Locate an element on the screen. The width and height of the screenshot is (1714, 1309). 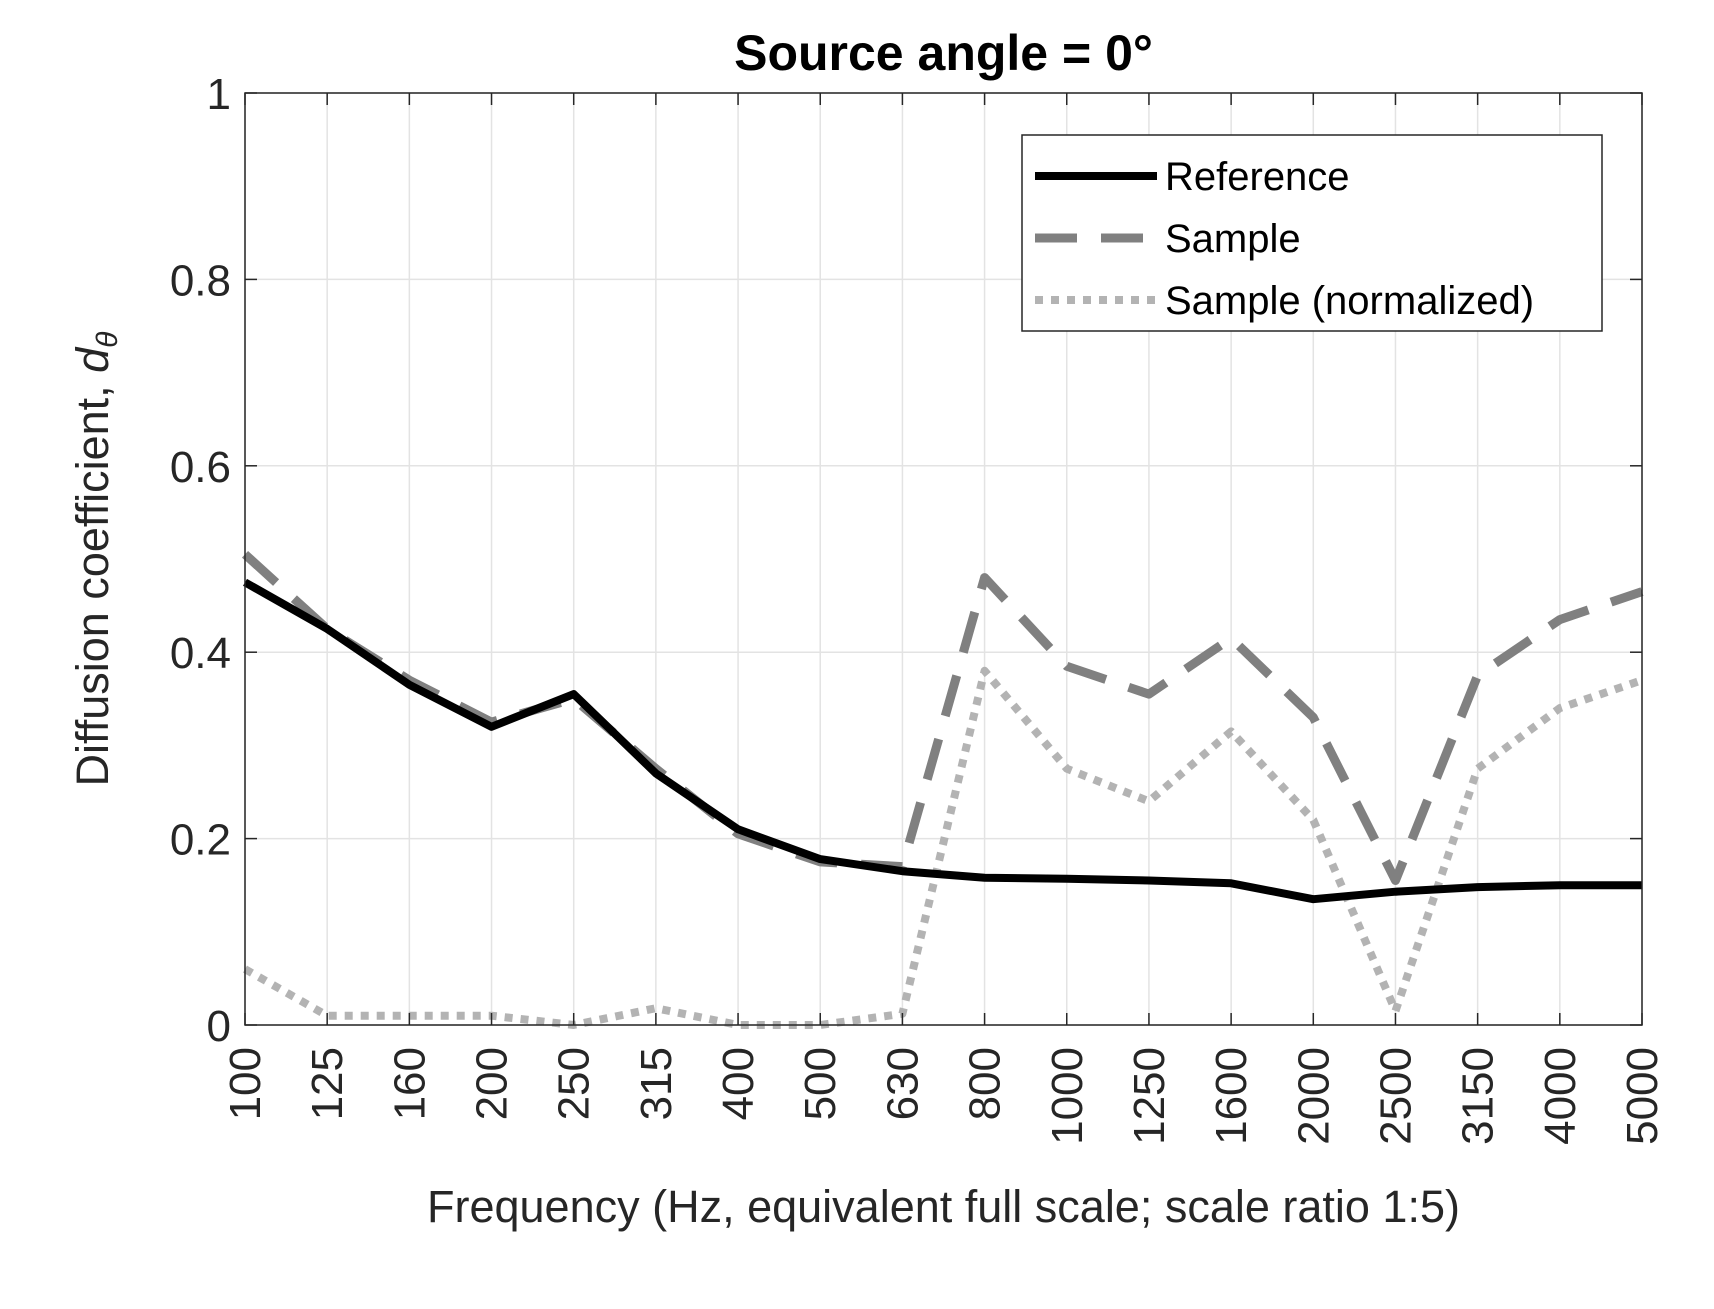
y-tick-label: 0 is located at coordinates (219, 1026).